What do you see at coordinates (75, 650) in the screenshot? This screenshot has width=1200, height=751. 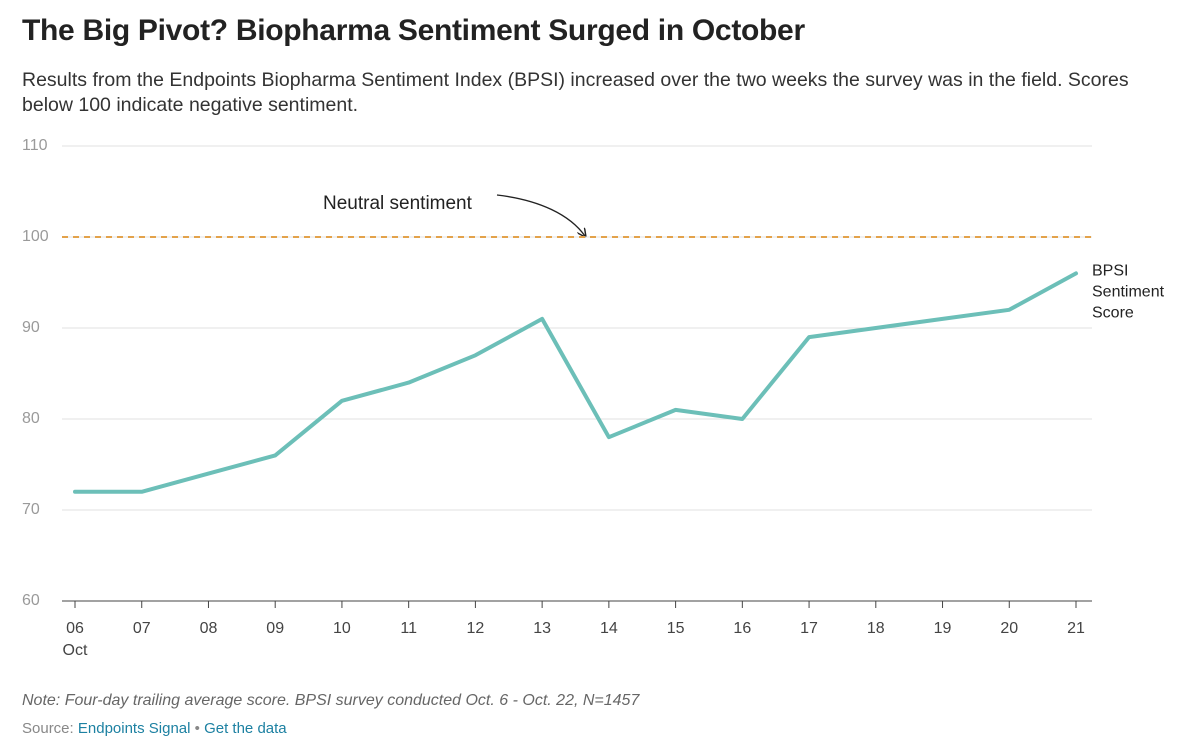 I see `x-month-label: Oct` at bounding box center [75, 650].